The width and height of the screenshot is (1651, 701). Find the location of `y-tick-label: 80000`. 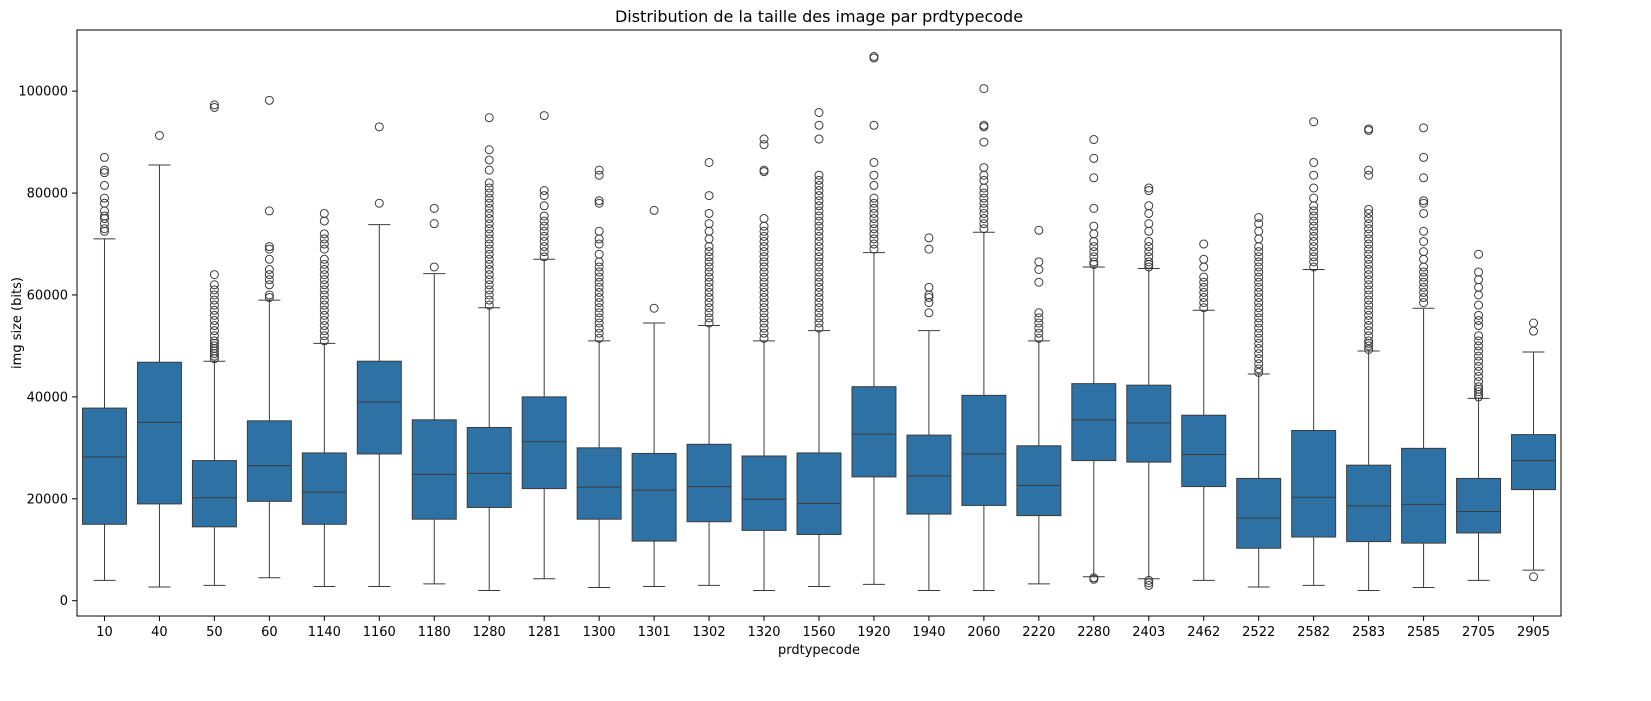

y-tick-label: 80000 is located at coordinates (47, 194).